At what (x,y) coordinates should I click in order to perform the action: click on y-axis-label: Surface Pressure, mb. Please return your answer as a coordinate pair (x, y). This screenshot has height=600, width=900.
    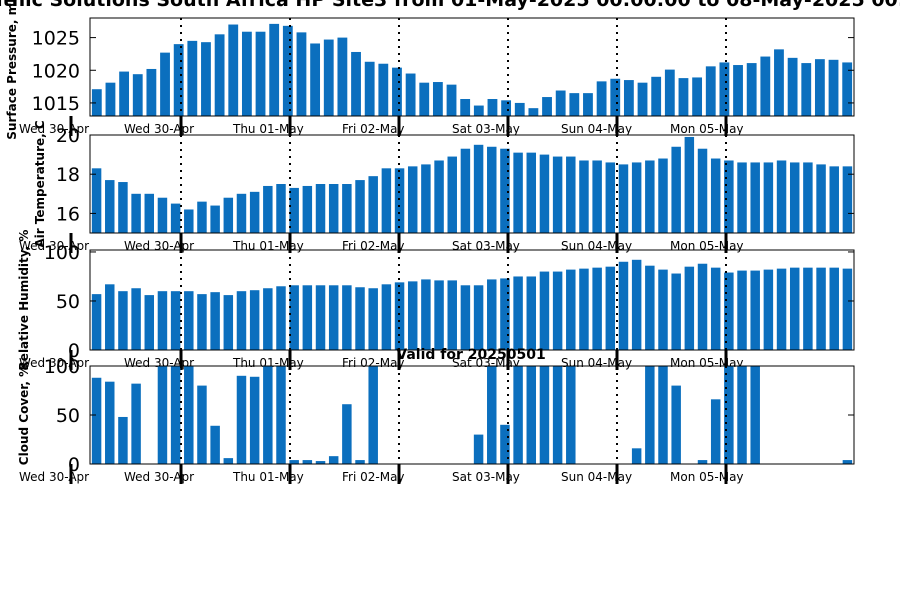
    Looking at the image, I should click on (12, 70).